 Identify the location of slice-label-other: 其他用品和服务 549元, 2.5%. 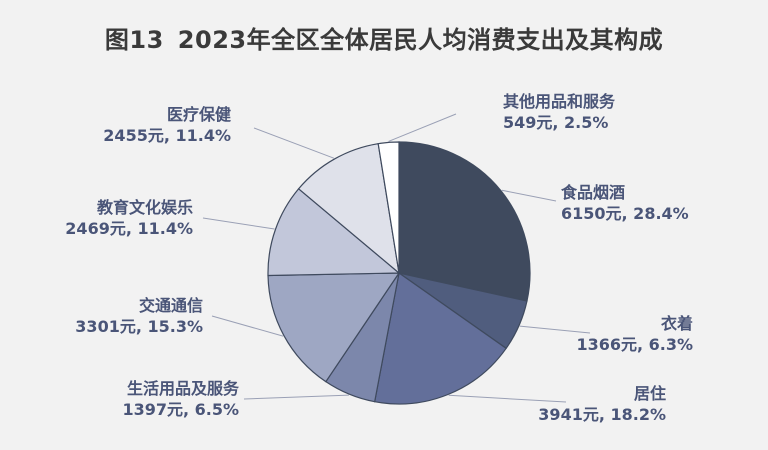
(559, 112).